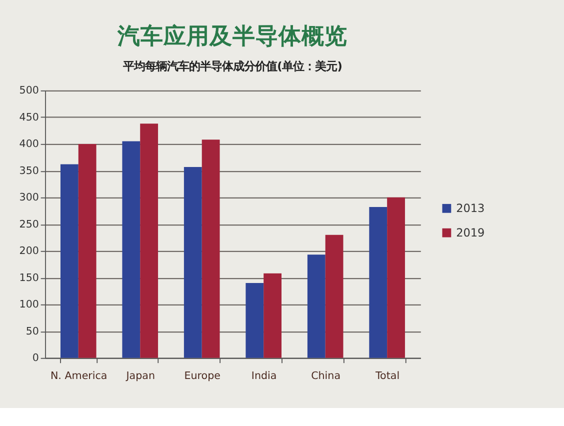  What do you see at coordinates (32, 331) in the screenshot?
I see `y-tick-label: 50` at bounding box center [32, 331].